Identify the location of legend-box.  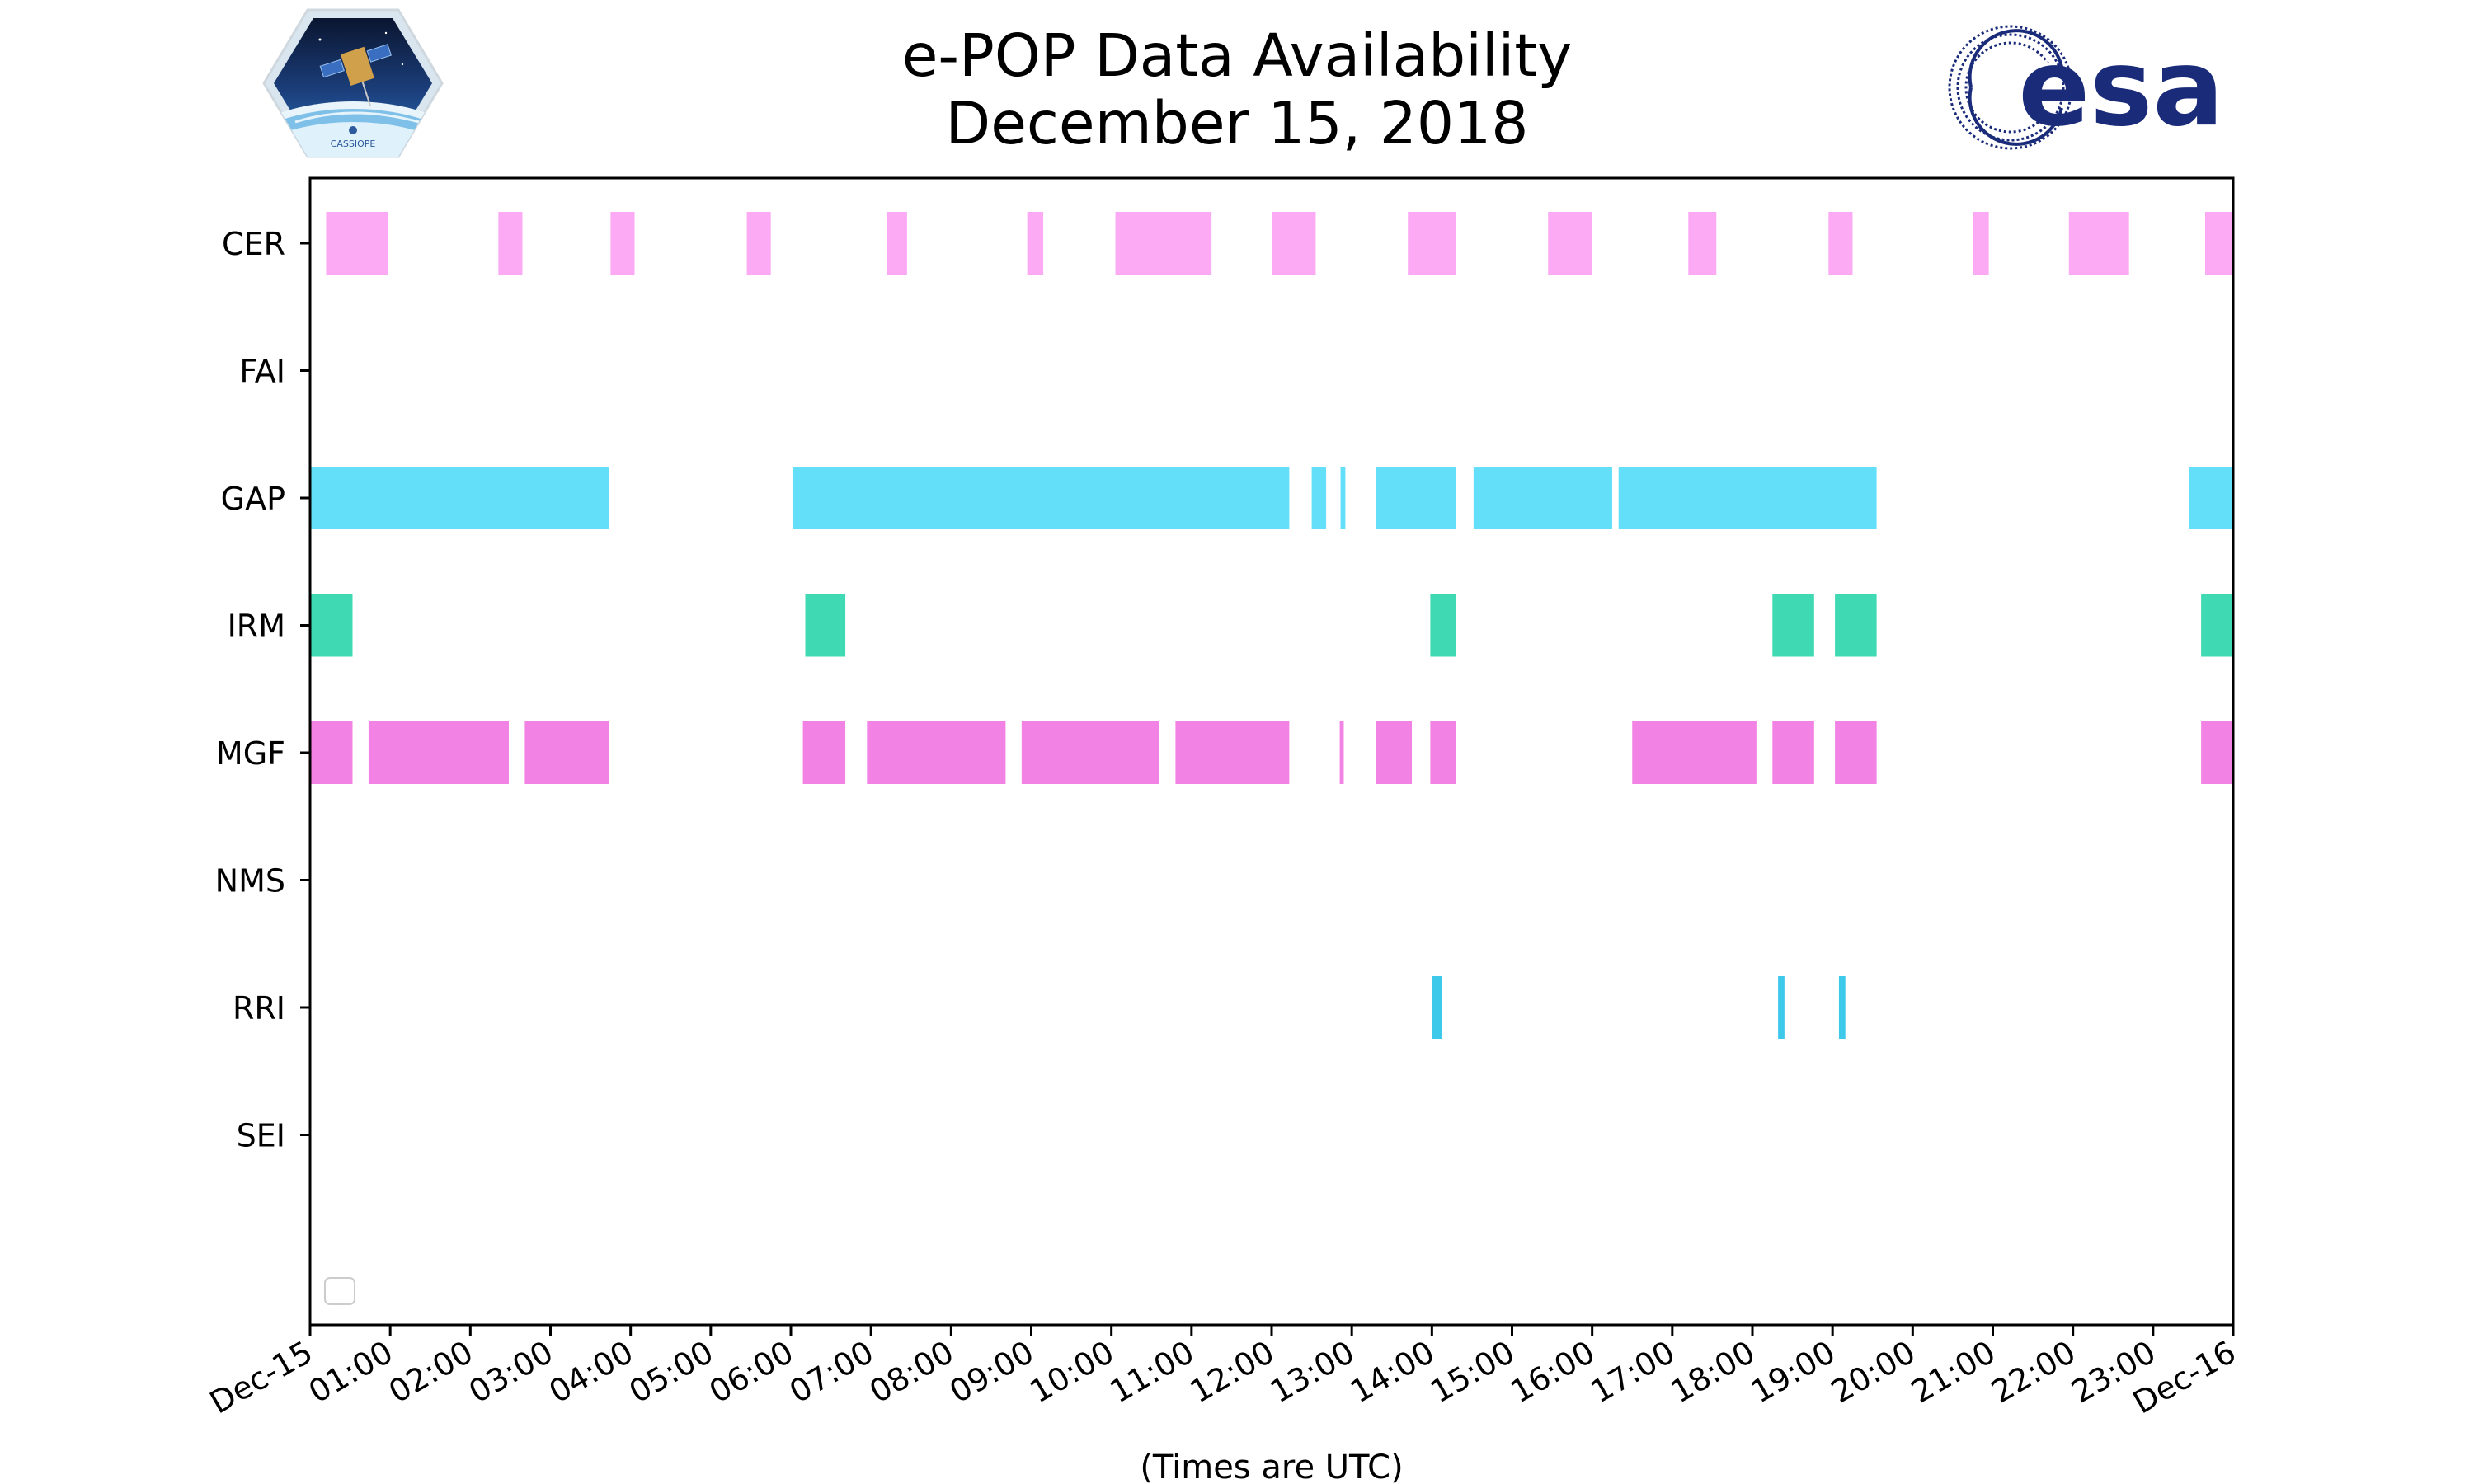
(339, 1291).